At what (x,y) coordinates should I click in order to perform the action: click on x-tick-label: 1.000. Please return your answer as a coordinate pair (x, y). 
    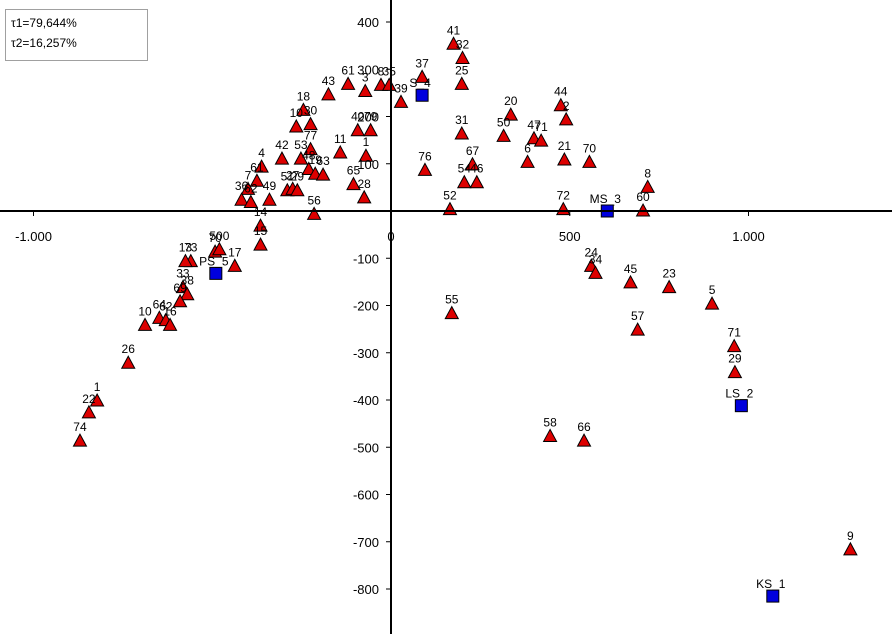
    Looking at the image, I should click on (748, 236).